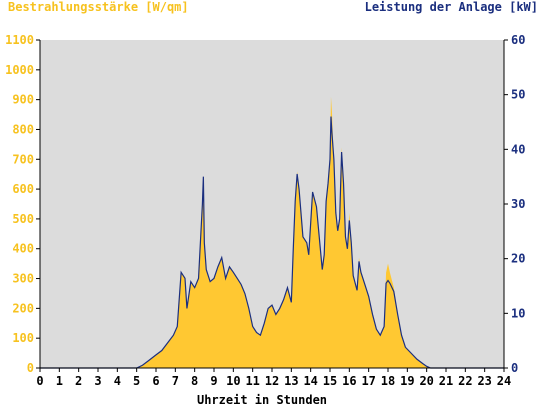 This screenshot has height=408, width=544. Describe the element at coordinates (213, 381) in the screenshot. I see `x-tick-label: 9` at that location.